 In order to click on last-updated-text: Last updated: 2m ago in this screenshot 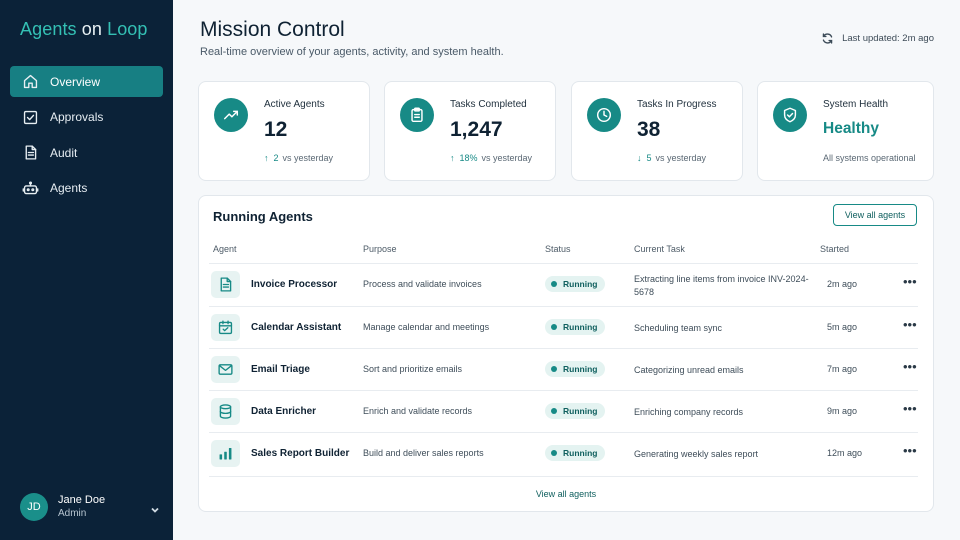, I will do `click(888, 38)`.